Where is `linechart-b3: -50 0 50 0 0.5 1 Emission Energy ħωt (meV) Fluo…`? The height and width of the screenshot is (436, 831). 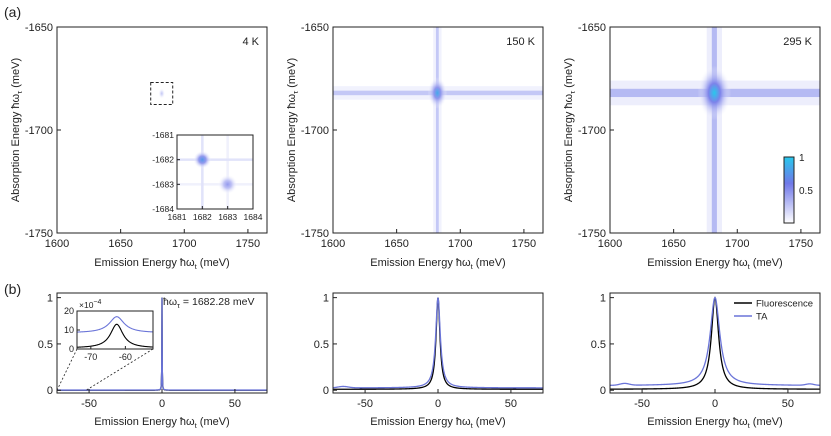
linechart-b3: -50 0 50 0 0.5 1 Emission Energy ħωt (meV) Fluo… is located at coordinates (706, 361).